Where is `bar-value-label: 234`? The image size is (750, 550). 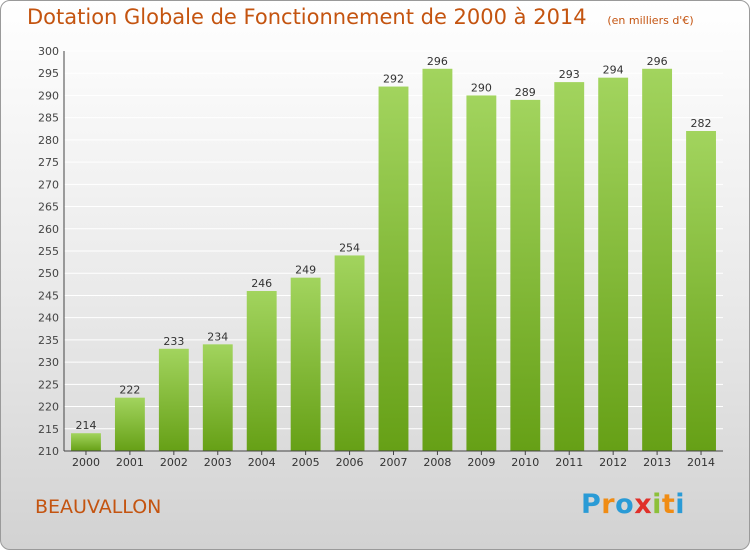 bar-value-label: 234 is located at coordinates (217, 336).